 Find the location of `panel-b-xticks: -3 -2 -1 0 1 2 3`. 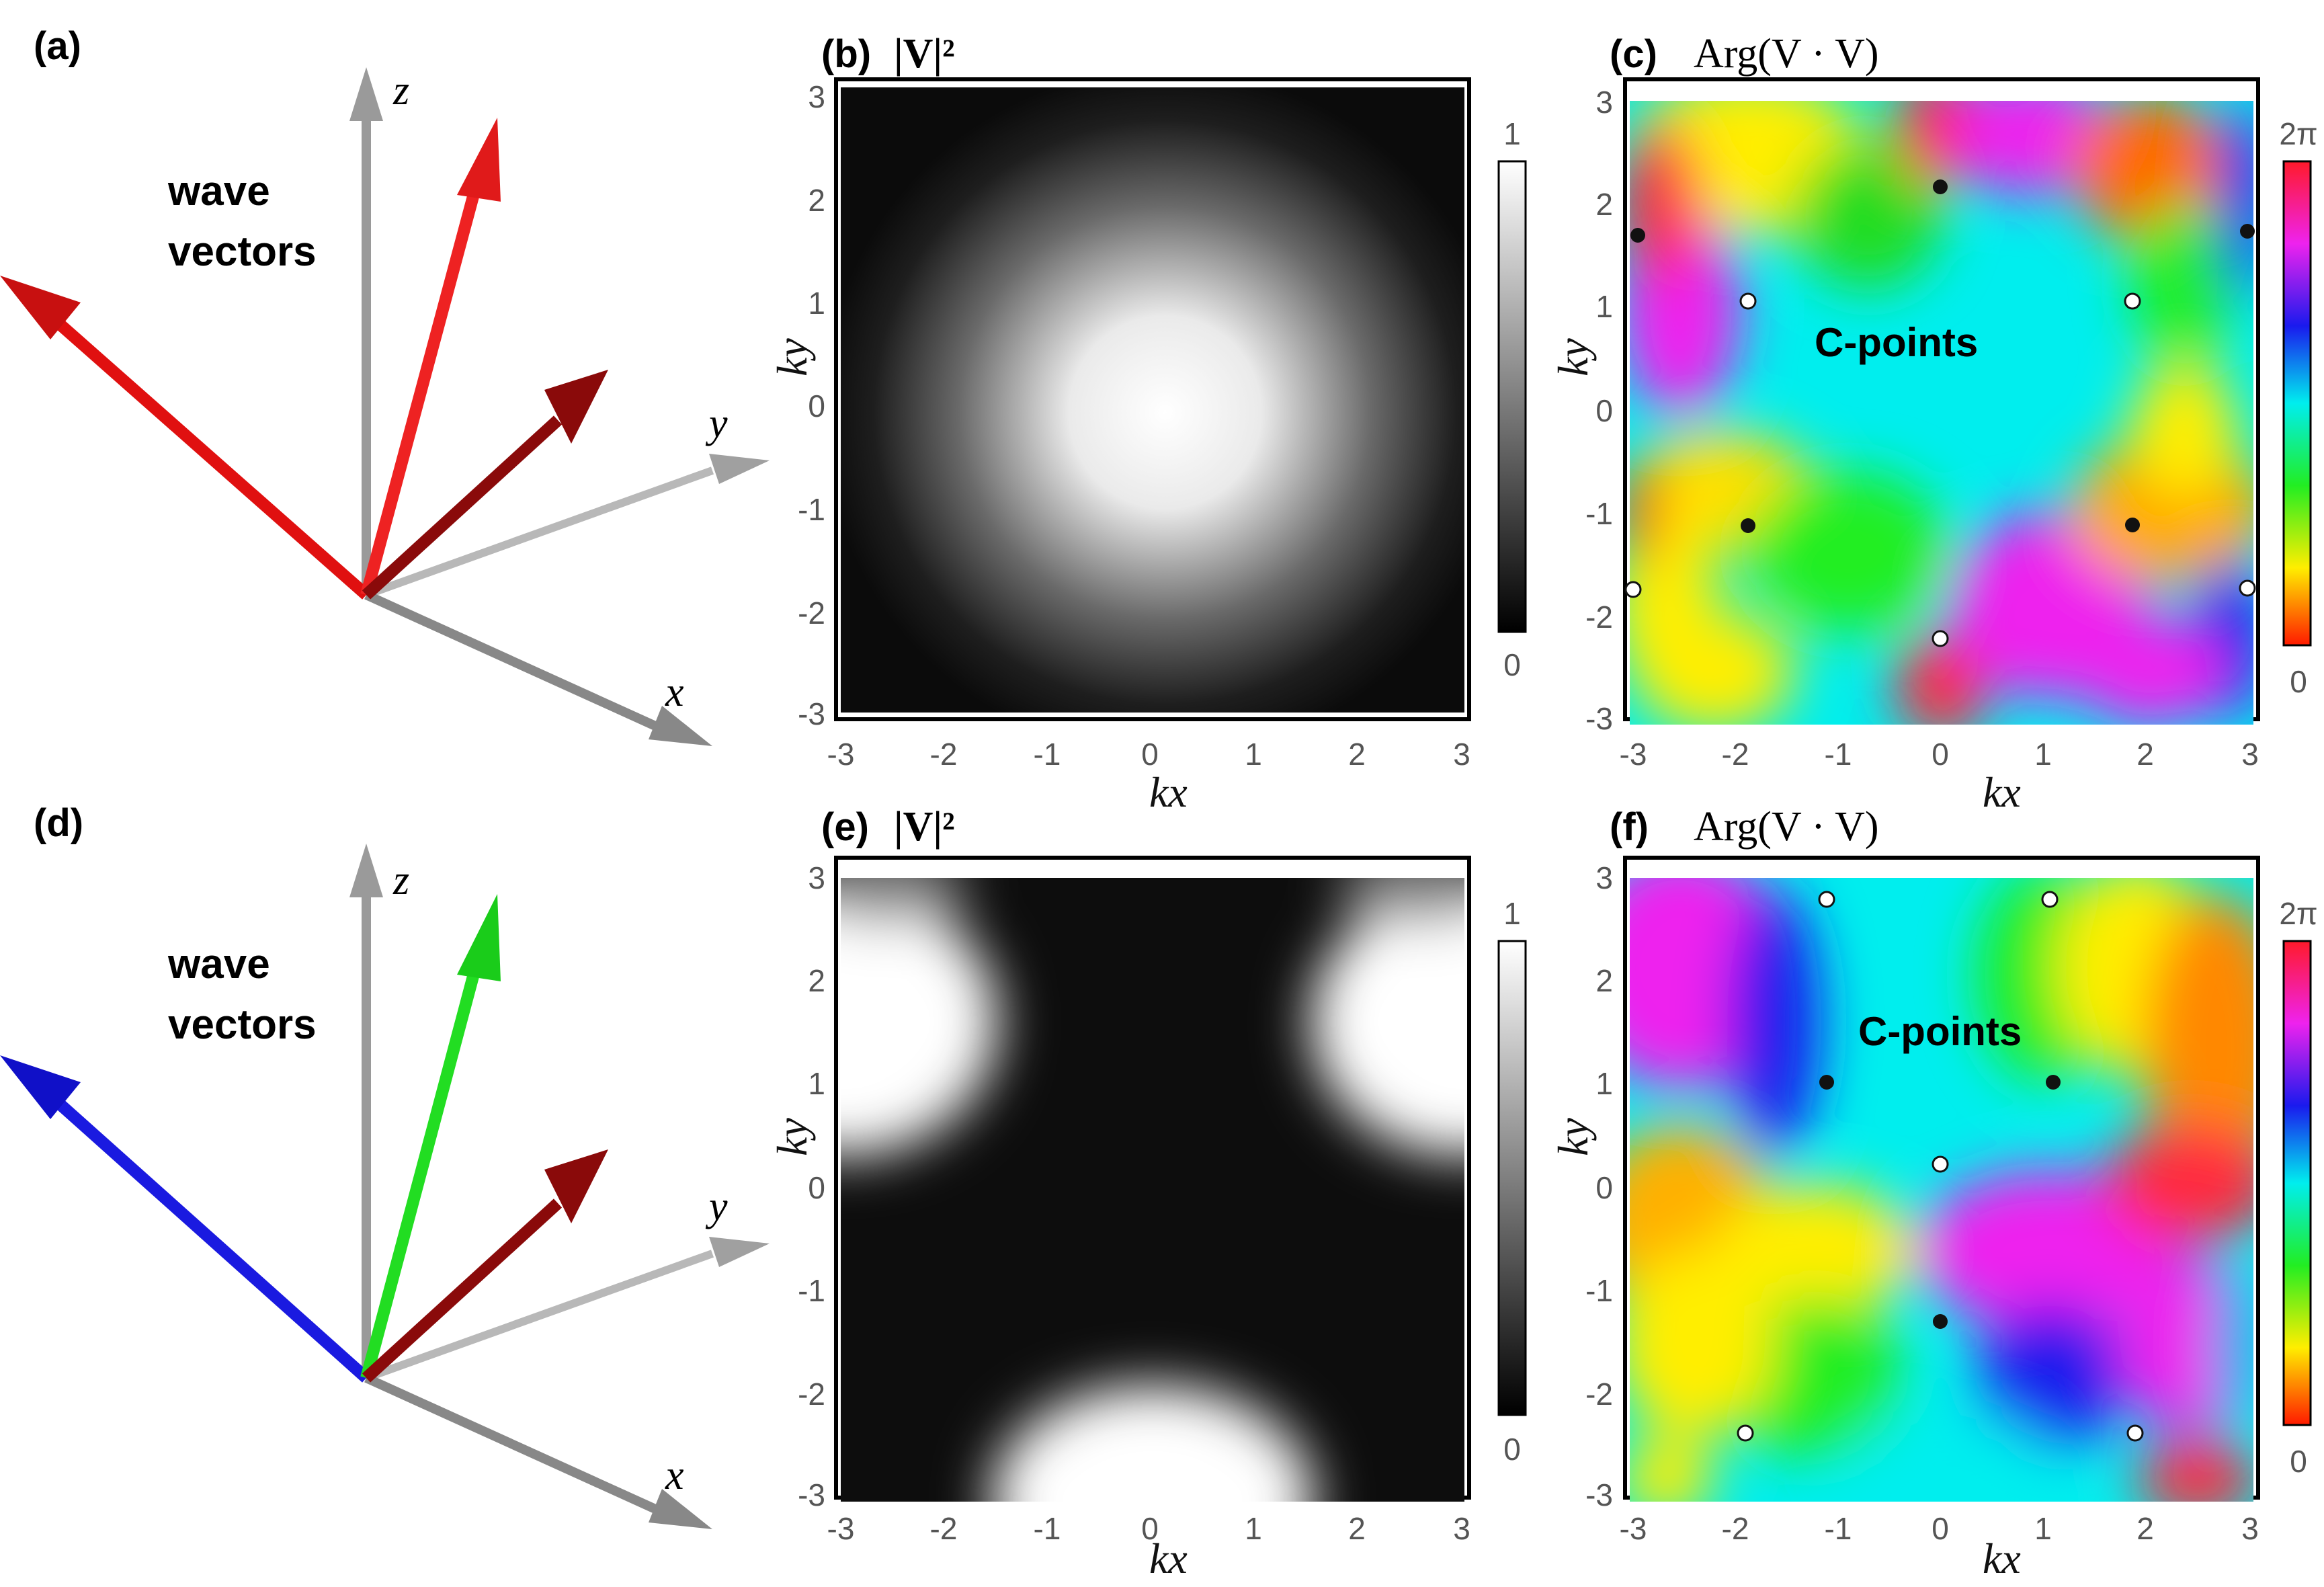

panel-b-xticks: -3 -2 -1 0 1 2 3 is located at coordinates (1148, 754).